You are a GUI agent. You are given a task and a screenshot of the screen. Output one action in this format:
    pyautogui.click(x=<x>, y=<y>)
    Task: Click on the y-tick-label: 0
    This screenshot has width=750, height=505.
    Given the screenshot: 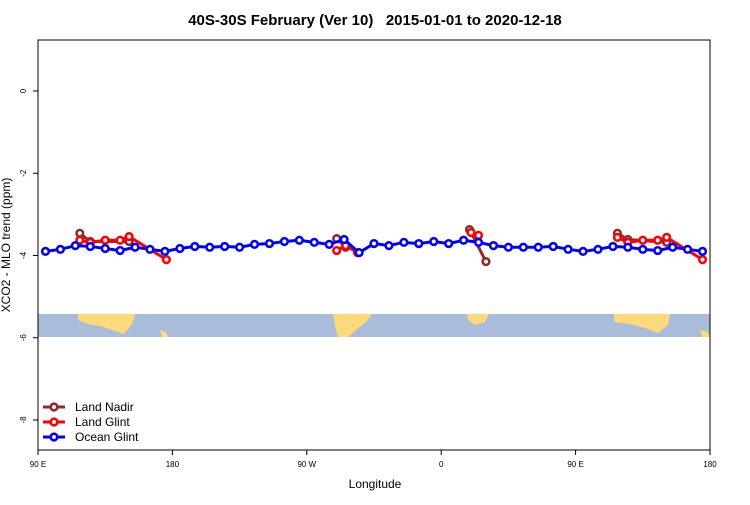 What is the action you would take?
    pyautogui.click(x=23, y=90)
    